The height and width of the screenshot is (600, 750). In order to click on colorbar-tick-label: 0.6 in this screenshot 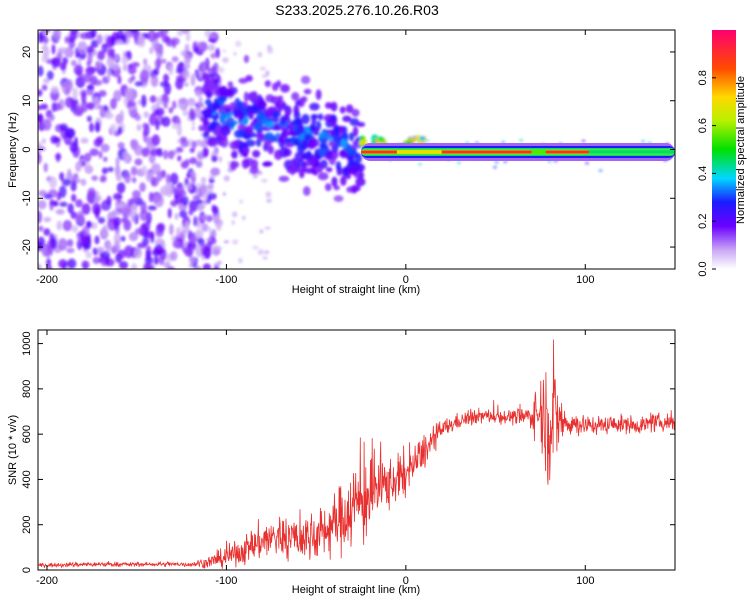, I will do `click(703, 125)`.